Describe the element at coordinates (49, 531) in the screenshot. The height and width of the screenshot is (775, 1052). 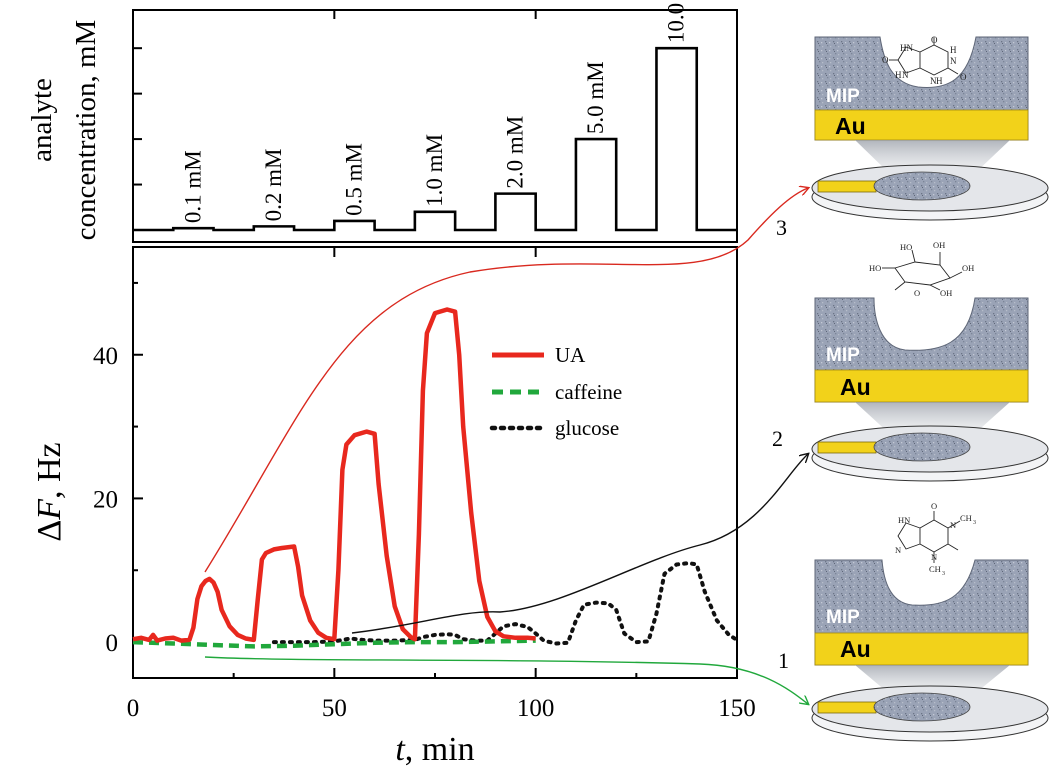
I see `y-axis-label-delta: Δ` at that location.